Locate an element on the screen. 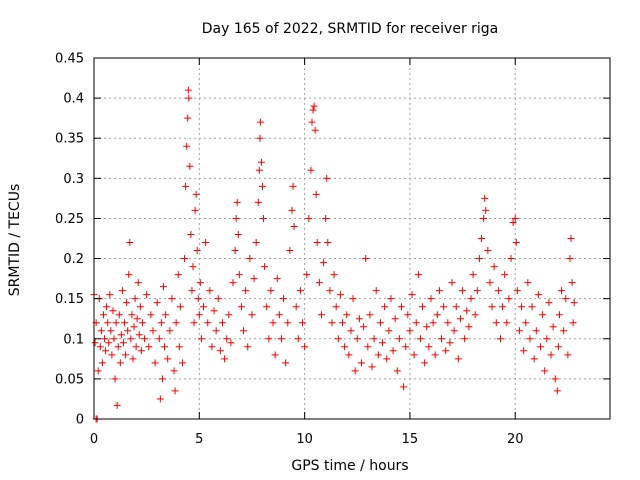 This screenshot has width=640, height=480. x-axis-label: GPS time / hours is located at coordinates (349, 466).